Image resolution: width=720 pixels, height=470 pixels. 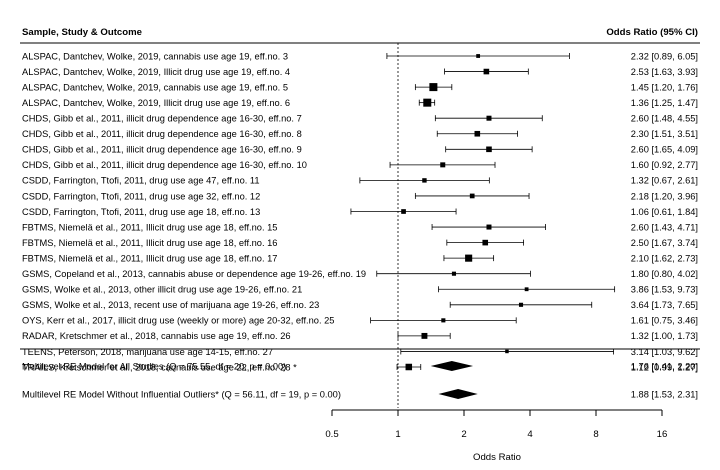 I want to click on study-ci-text: 2.18 [1.20, 3.96], so click(x=664, y=196).